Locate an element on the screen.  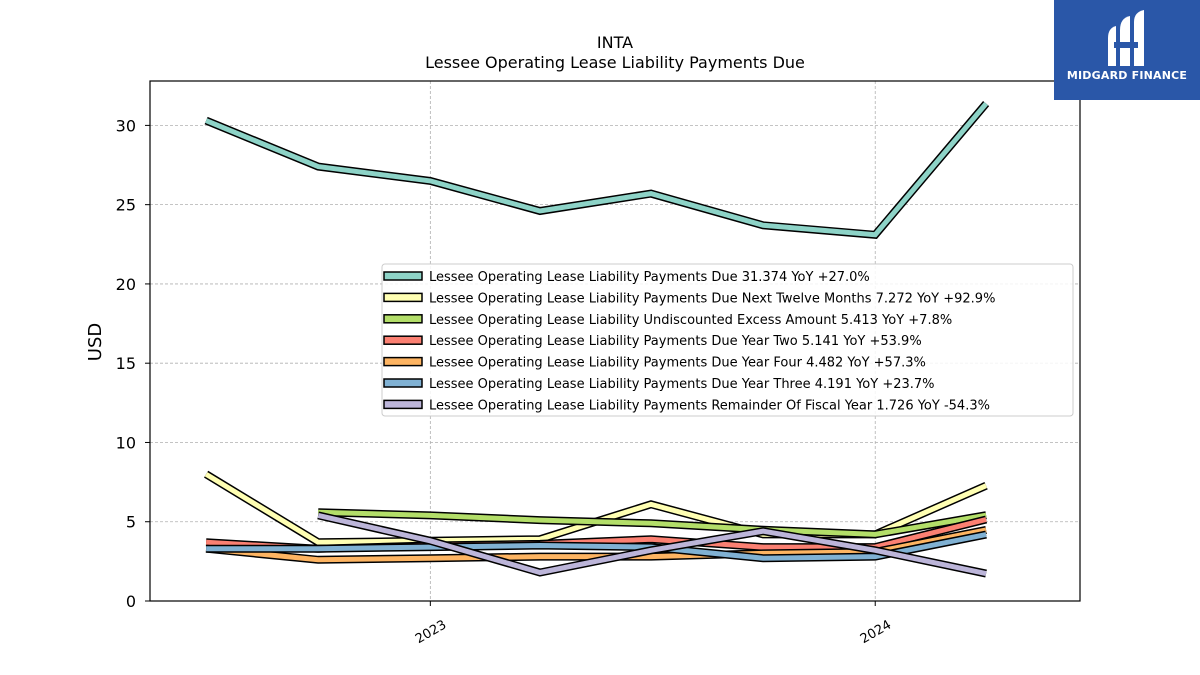
brand-logo: MIDGARD FINANCE is located at coordinates (1127, 50).